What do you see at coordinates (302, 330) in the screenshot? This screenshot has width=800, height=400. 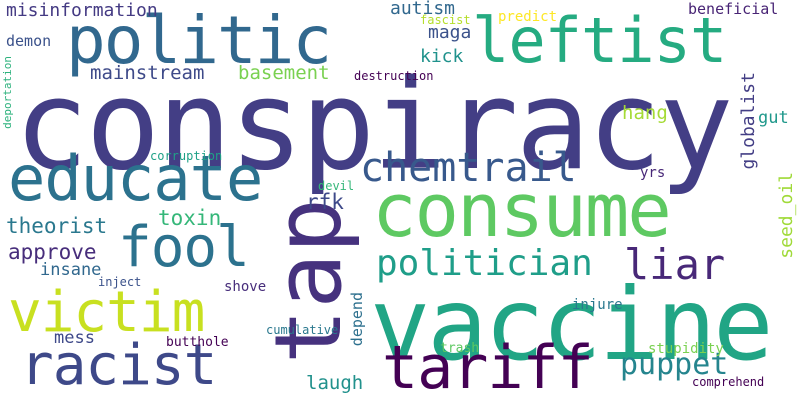 I see `word: cumulative` at bounding box center [302, 330].